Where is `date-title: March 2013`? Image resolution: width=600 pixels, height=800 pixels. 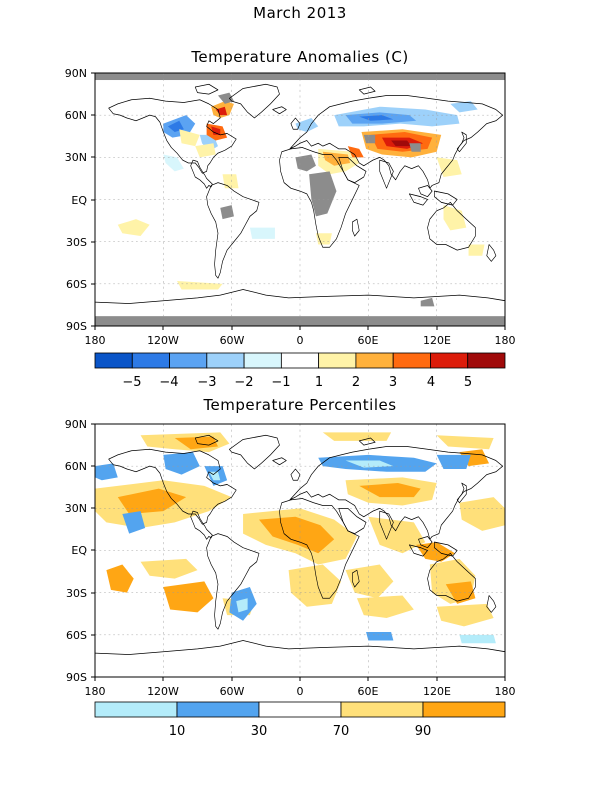 date-title: March 2013 is located at coordinates (300, 13).